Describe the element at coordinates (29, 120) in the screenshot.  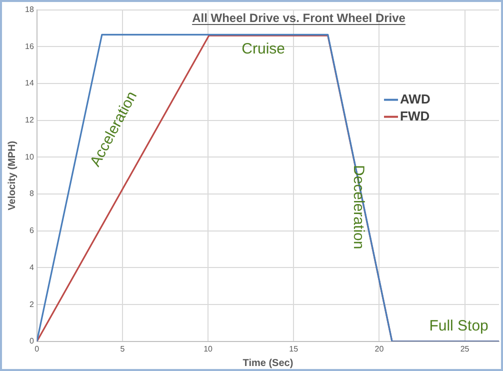
I see `y-tick-label: 12` at that location.